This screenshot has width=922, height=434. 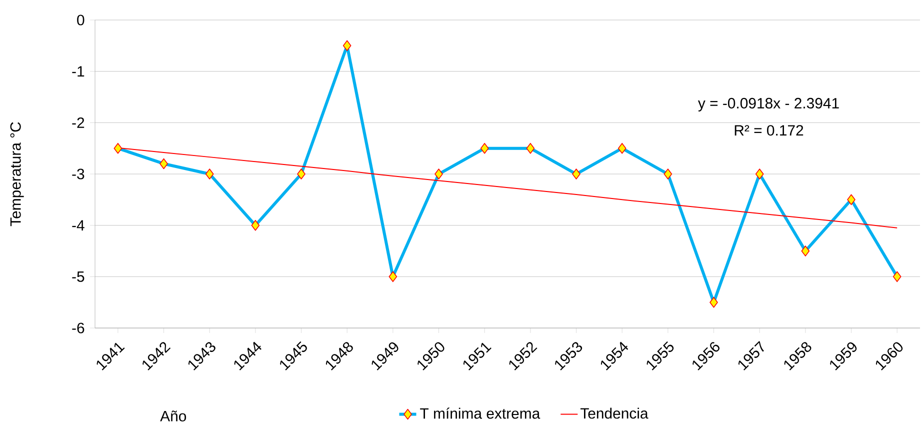 What do you see at coordinates (78, 225) in the screenshot?
I see `y-tick-label: -4` at bounding box center [78, 225].